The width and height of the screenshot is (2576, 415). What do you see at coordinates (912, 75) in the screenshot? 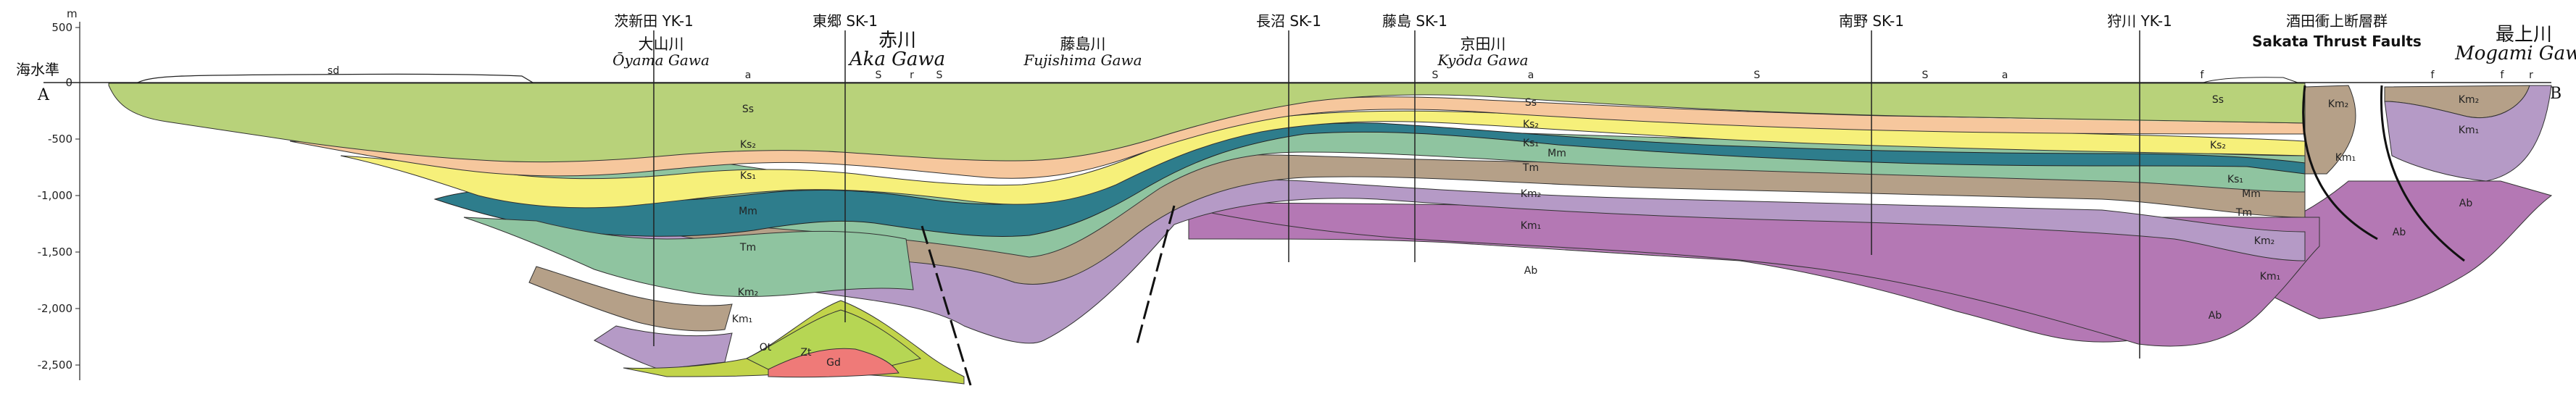
I see `surface-r-1: r` at bounding box center [912, 75].